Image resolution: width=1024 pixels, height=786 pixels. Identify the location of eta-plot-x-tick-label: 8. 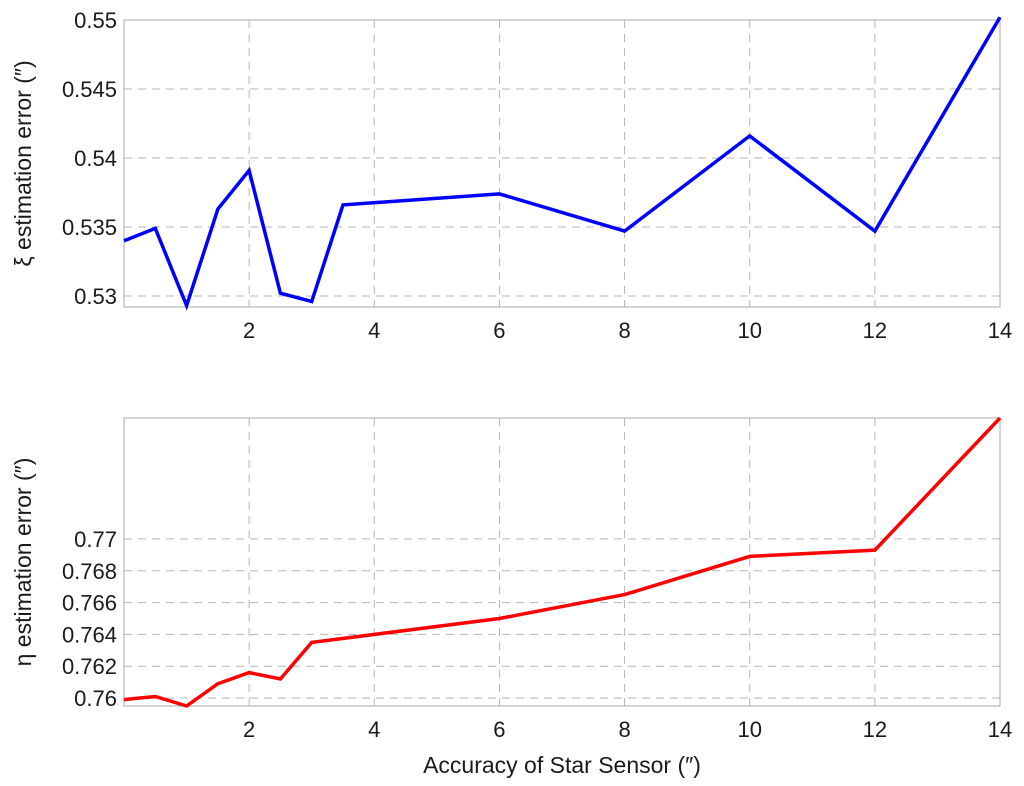
(624, 729).